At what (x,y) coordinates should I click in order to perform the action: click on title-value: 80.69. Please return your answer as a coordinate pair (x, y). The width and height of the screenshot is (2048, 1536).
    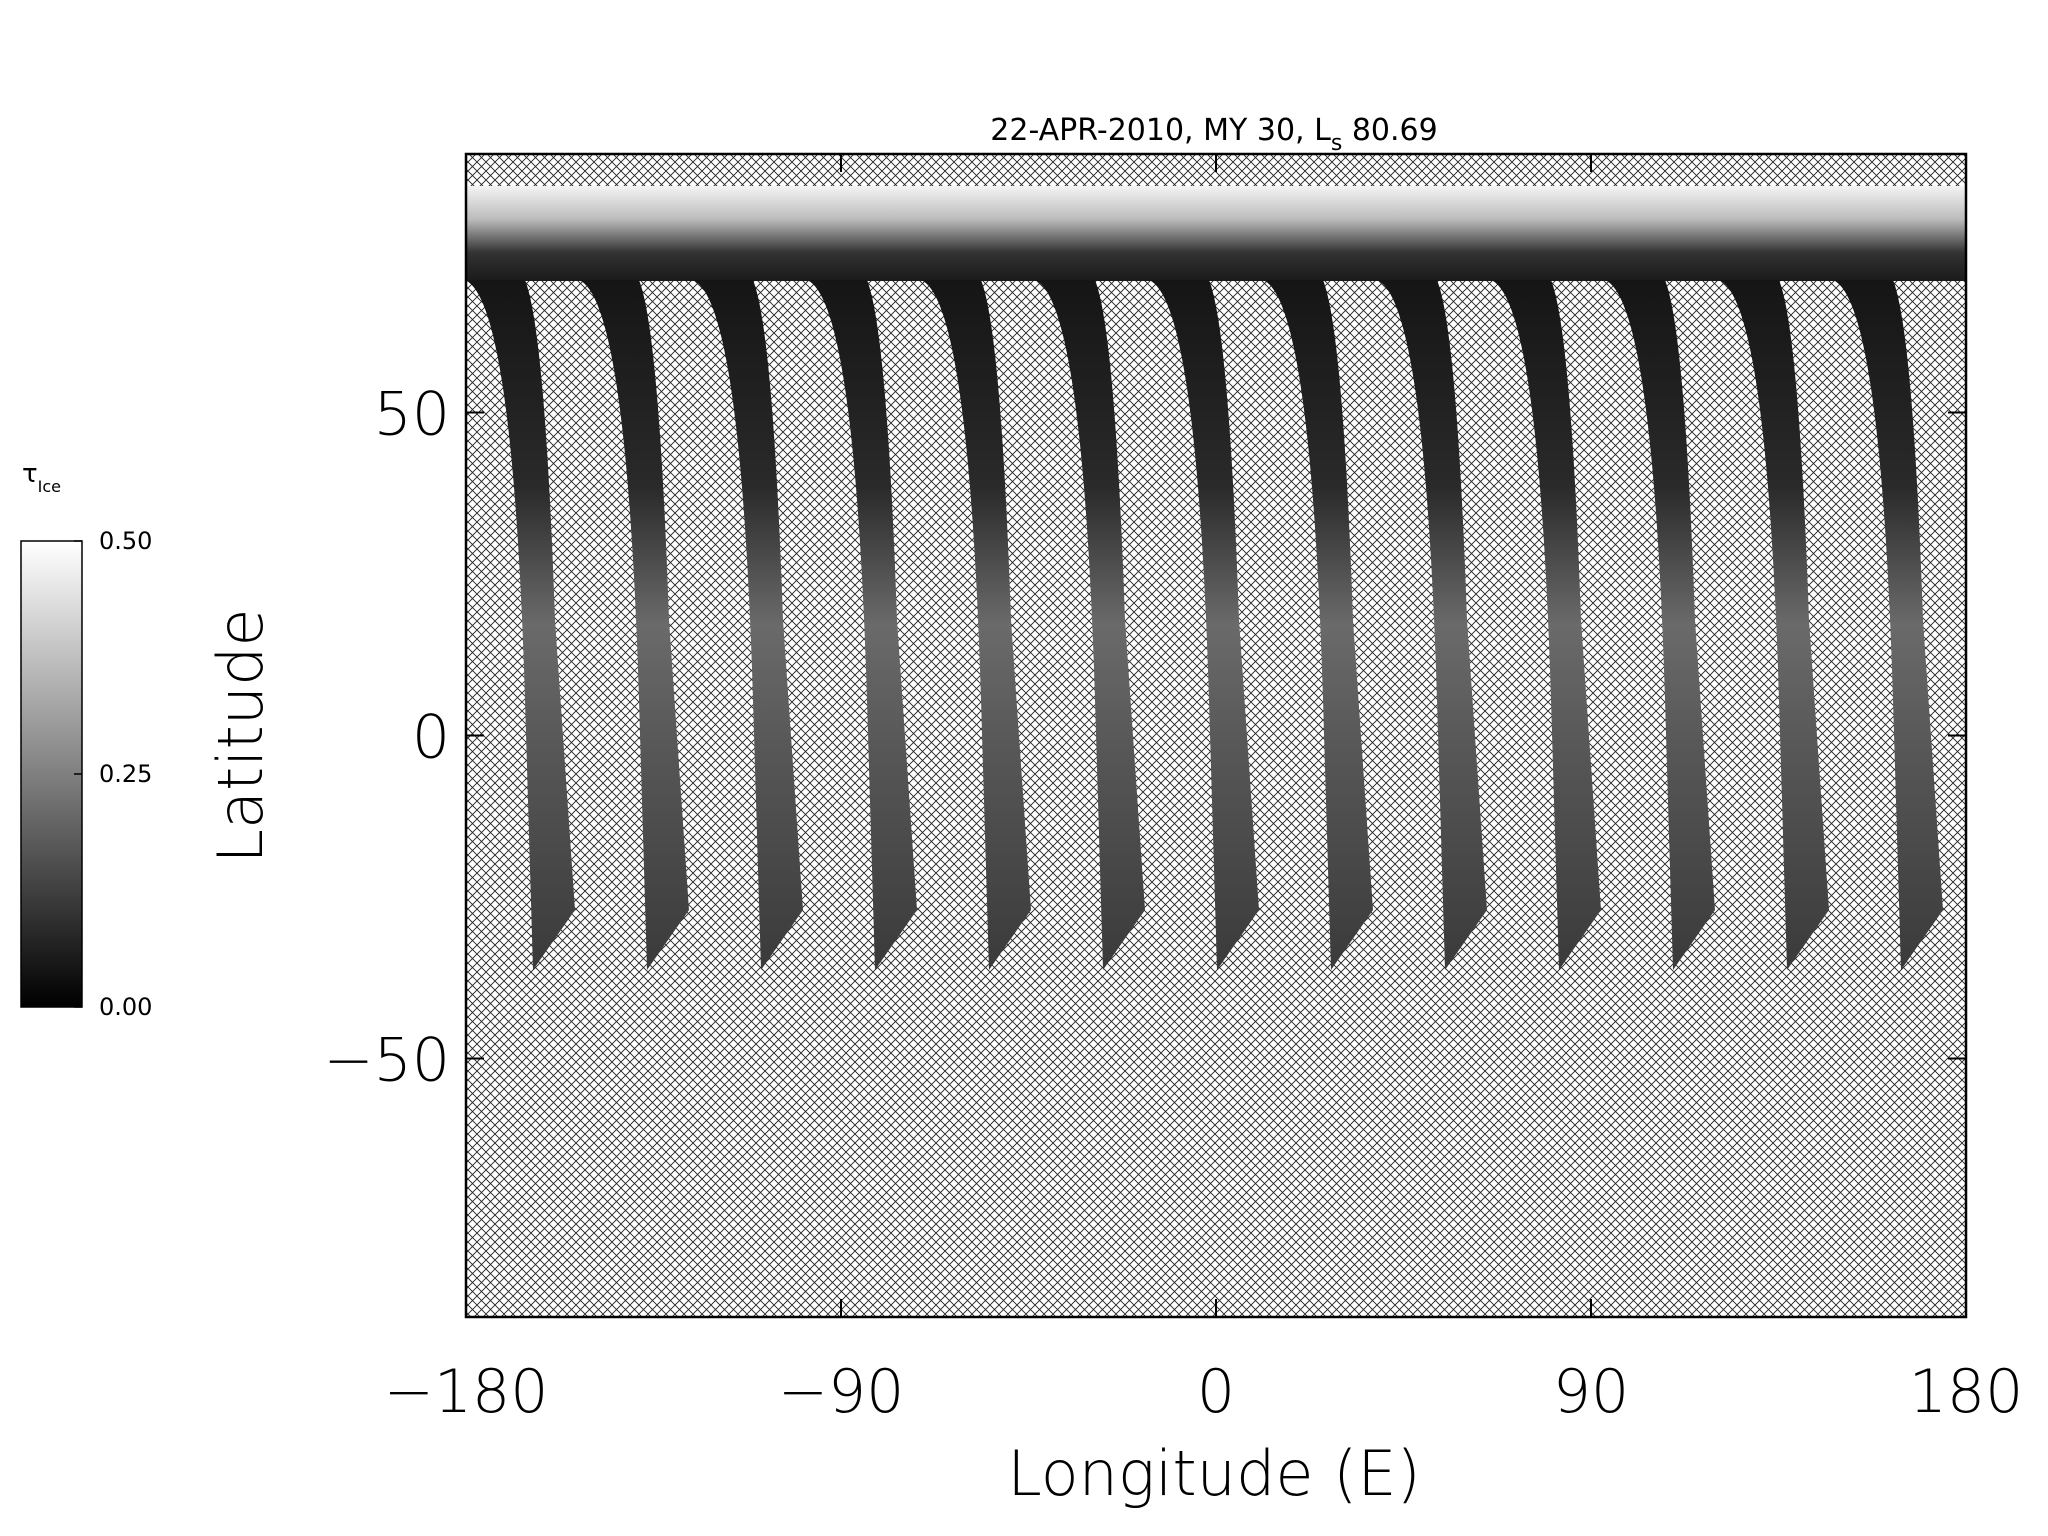
    Looking at the image, I should click on (1389, 130).